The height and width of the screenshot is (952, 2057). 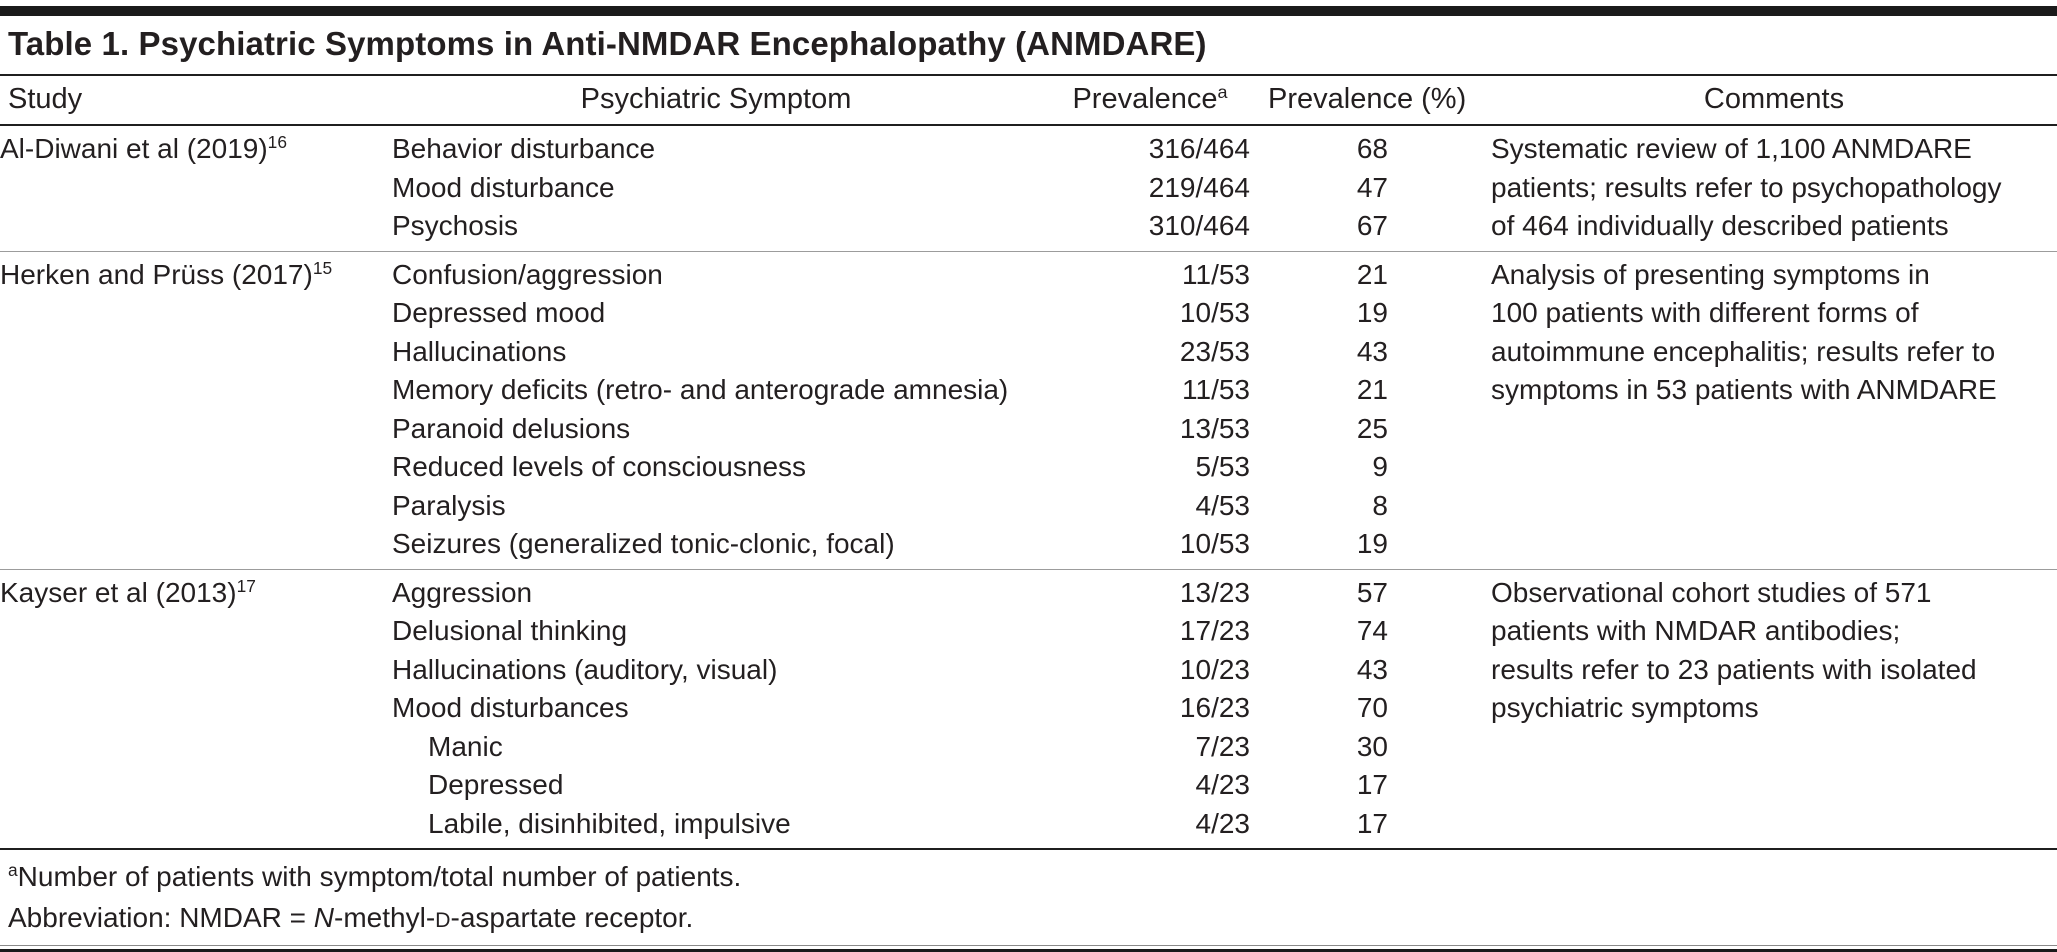 What do you see at coordinates (1199, 225) in the screenshot?
I see `prevalence-fraction-cell: 310/464` at bounding box center [1199, 225].